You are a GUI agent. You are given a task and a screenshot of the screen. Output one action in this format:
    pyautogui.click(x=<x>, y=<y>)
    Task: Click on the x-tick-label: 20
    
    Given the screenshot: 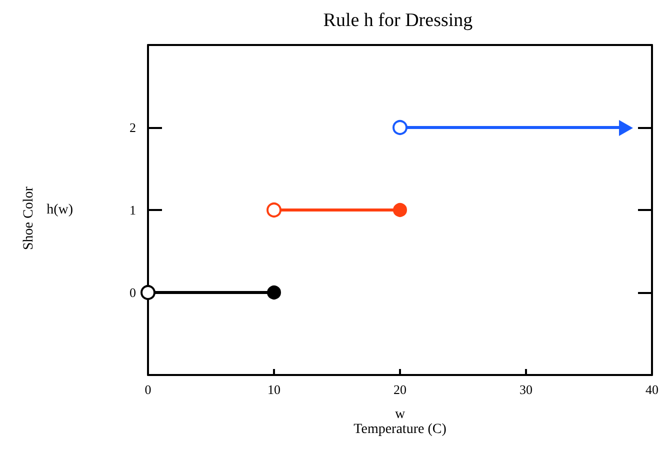 What is the action you would take?
    pyautogui.click(x=400, y=389)
    